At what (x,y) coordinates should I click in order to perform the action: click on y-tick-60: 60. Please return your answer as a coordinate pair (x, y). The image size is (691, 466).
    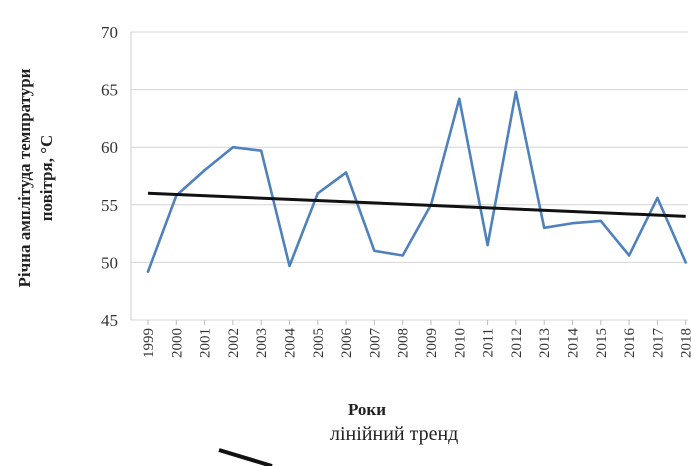
    Looking at the image, I should click on (109, 147).